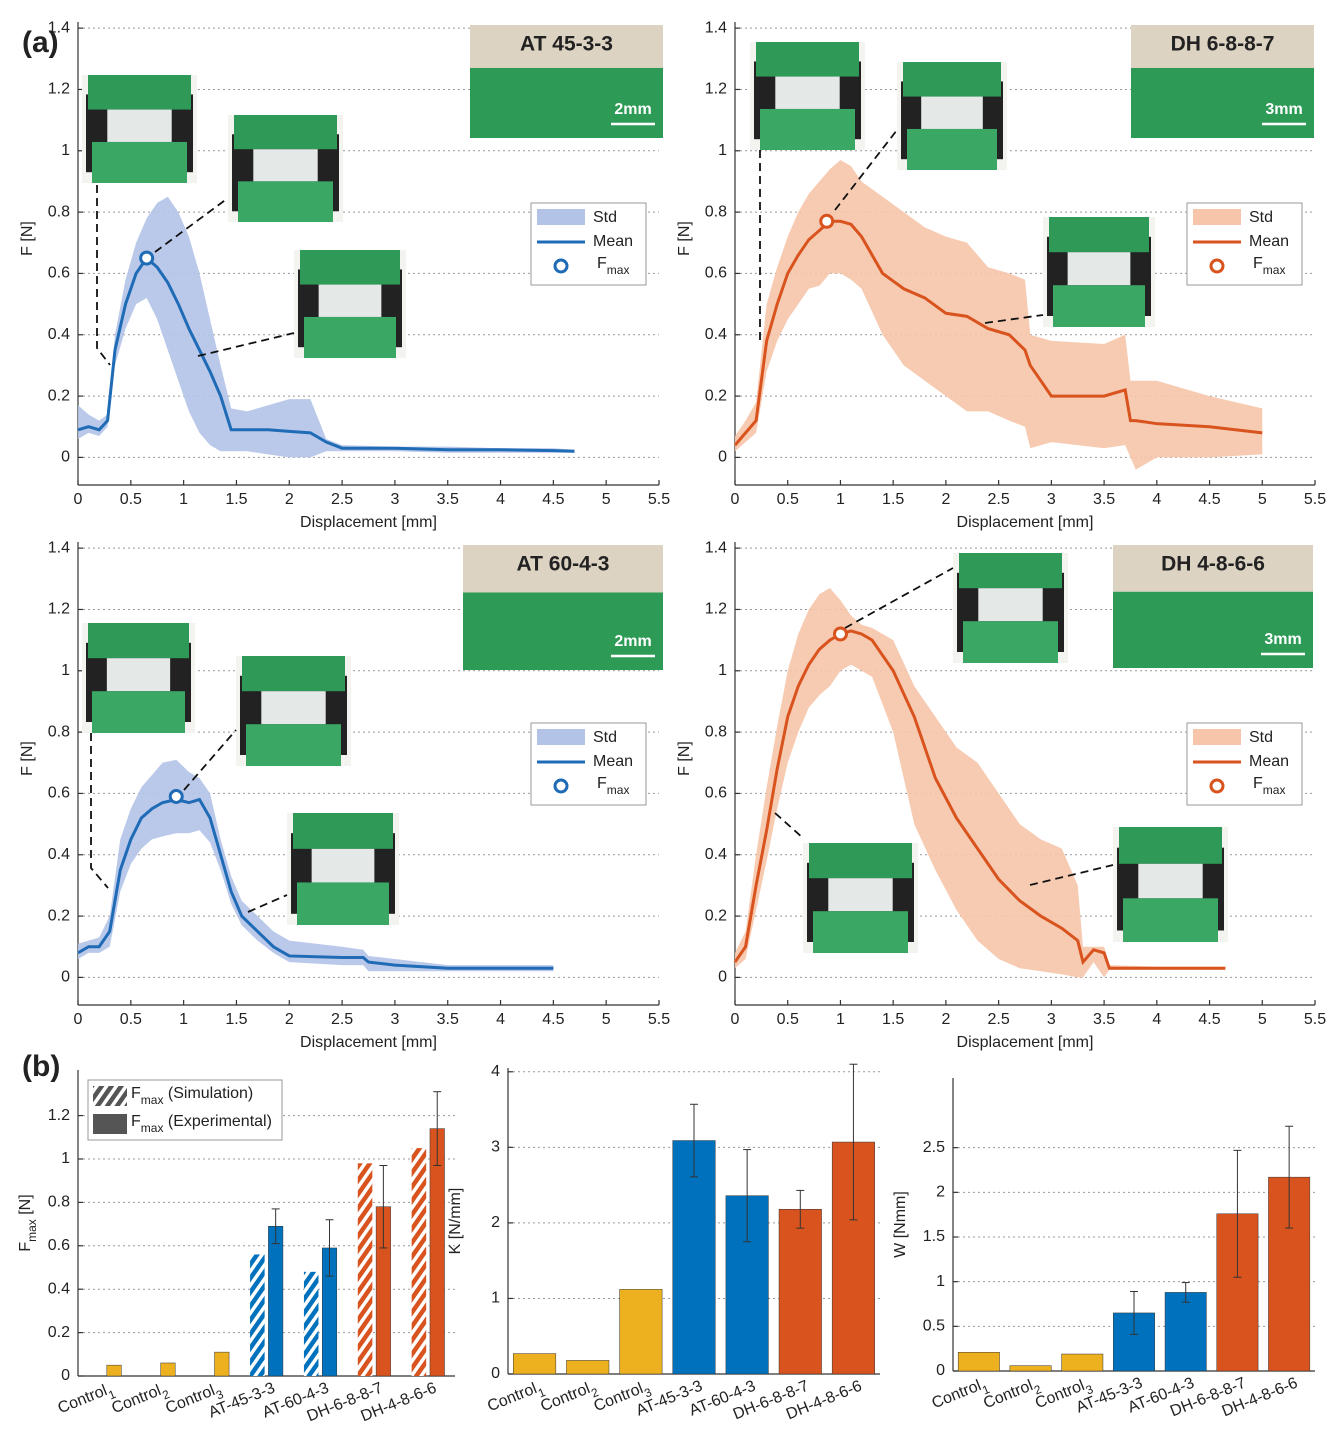 The image size is (1330, 1437). What do you see at coordinates (495, 1222) in the screenshot?
I see `y-tick-label: 2` at bounding box center [495, 1222].